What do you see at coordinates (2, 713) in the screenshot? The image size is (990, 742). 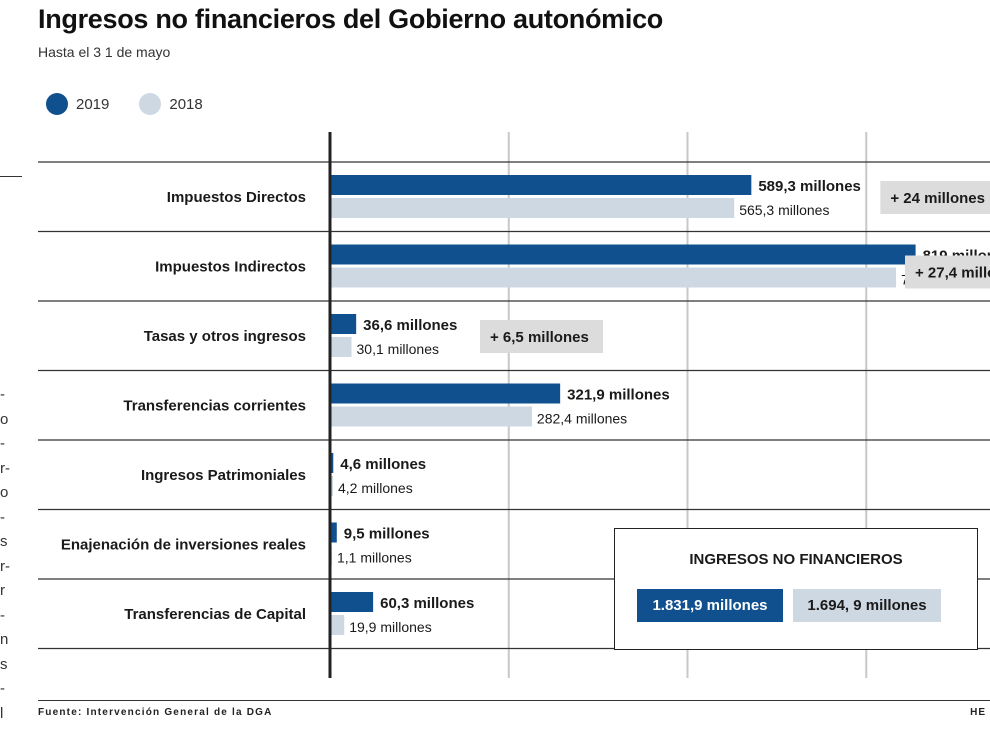 I see `margin-fragment: l` at bounding box center [2, 713].